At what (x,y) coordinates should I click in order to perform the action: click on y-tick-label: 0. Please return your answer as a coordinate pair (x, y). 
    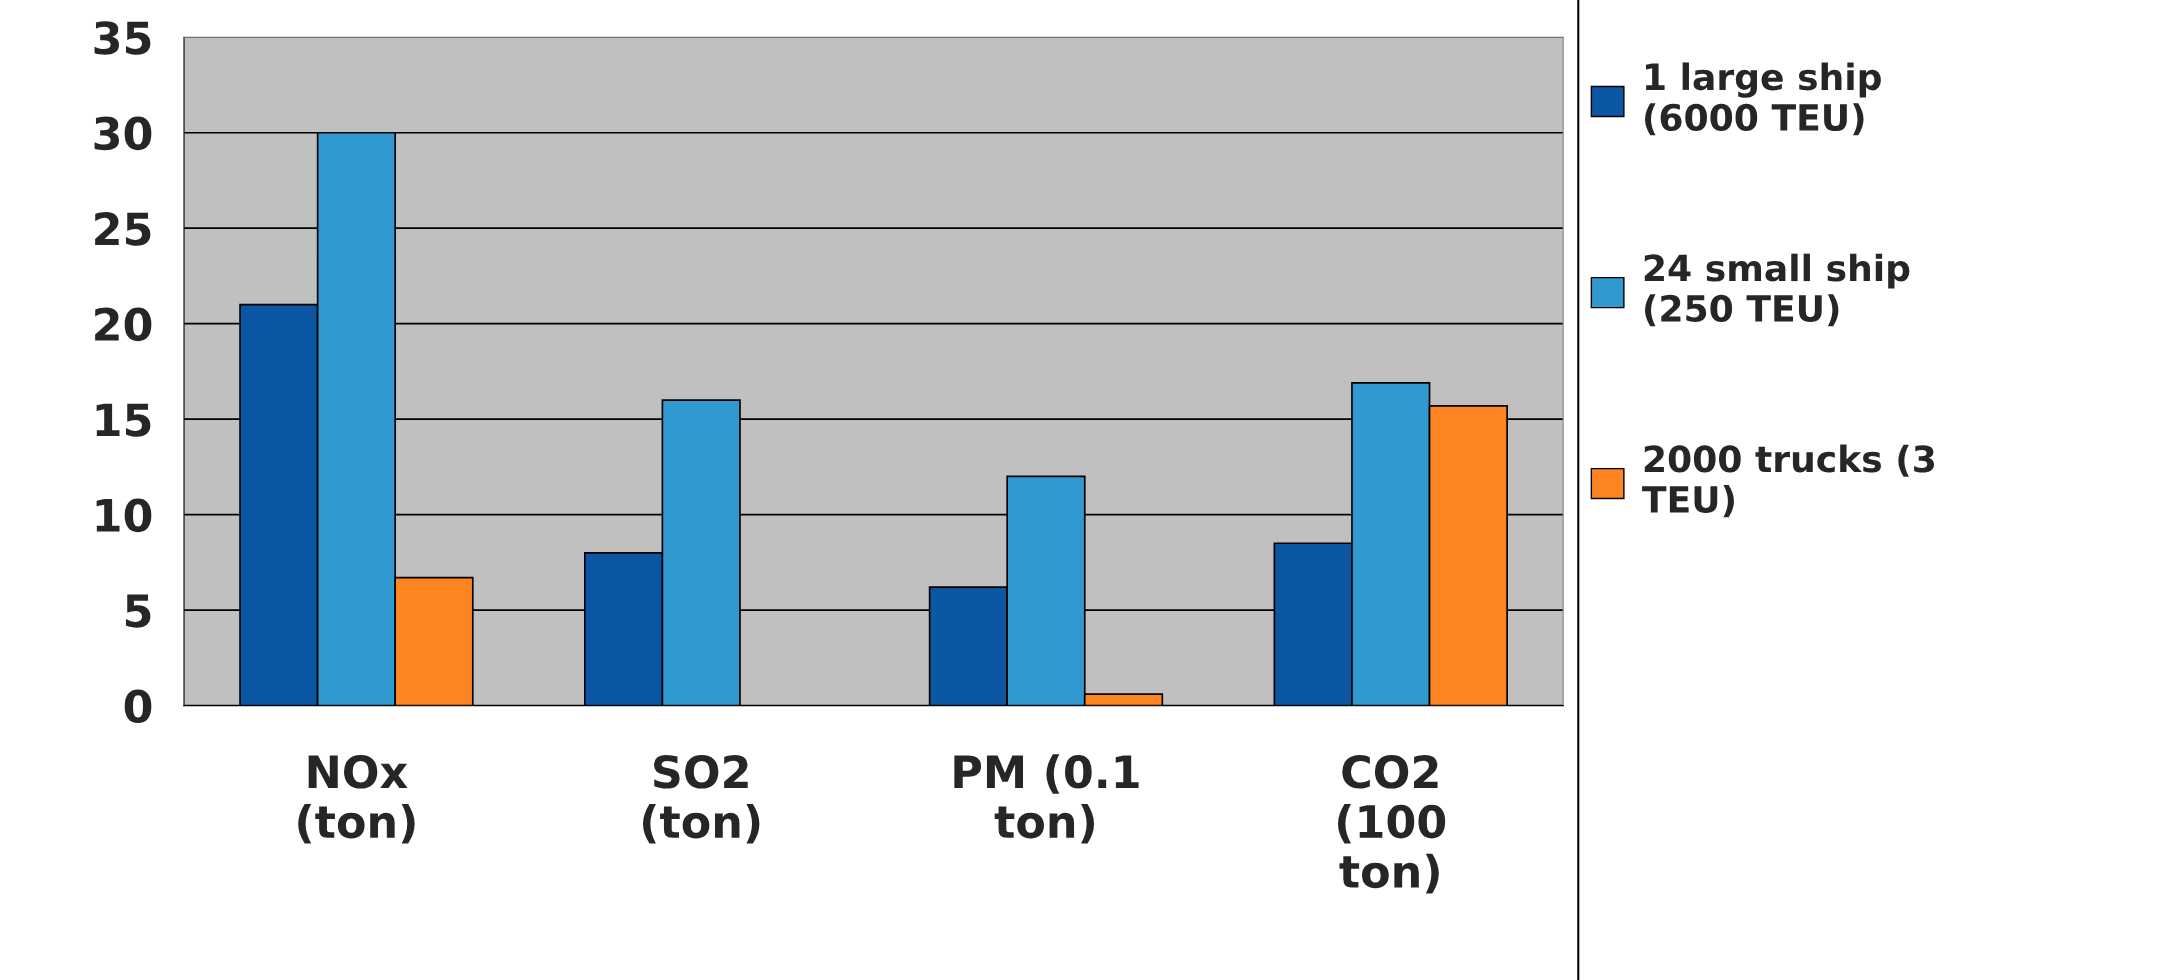
    Looking at the image, I should click on (138, 706).